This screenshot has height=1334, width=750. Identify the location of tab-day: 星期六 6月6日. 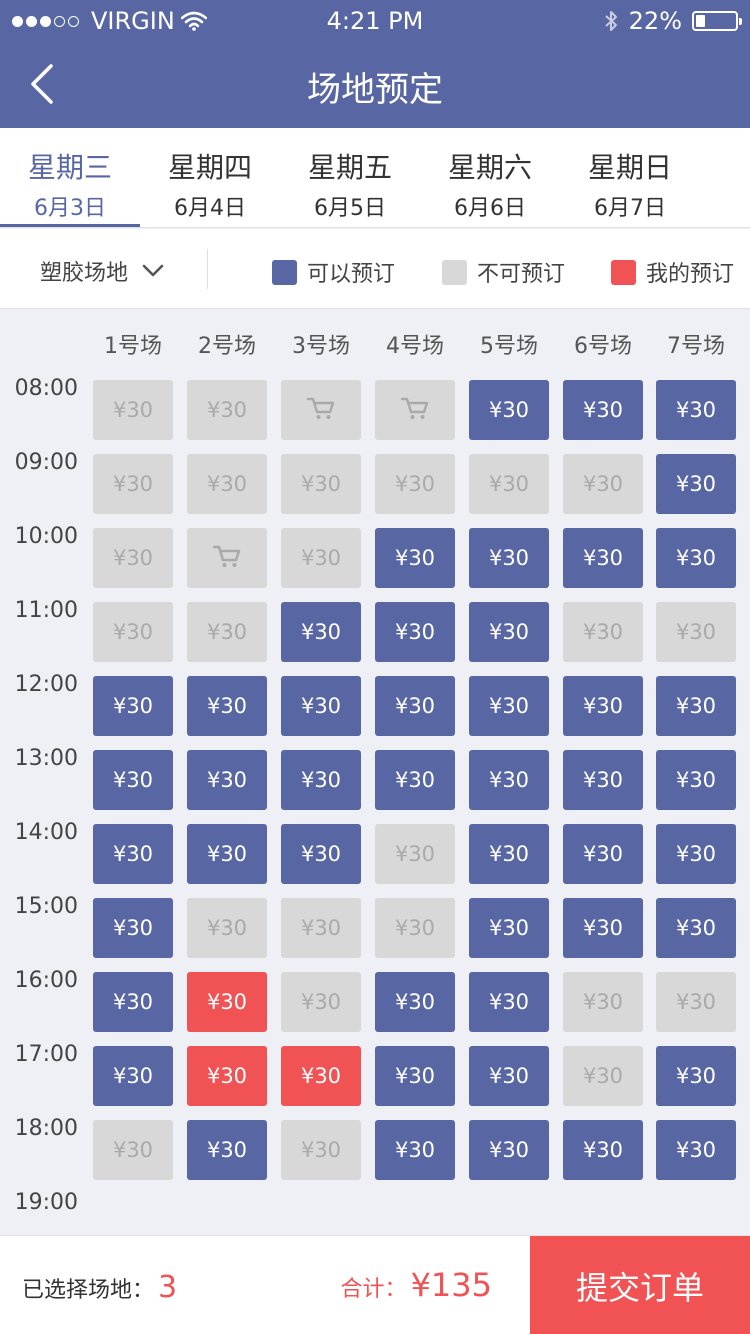
(490, 177).